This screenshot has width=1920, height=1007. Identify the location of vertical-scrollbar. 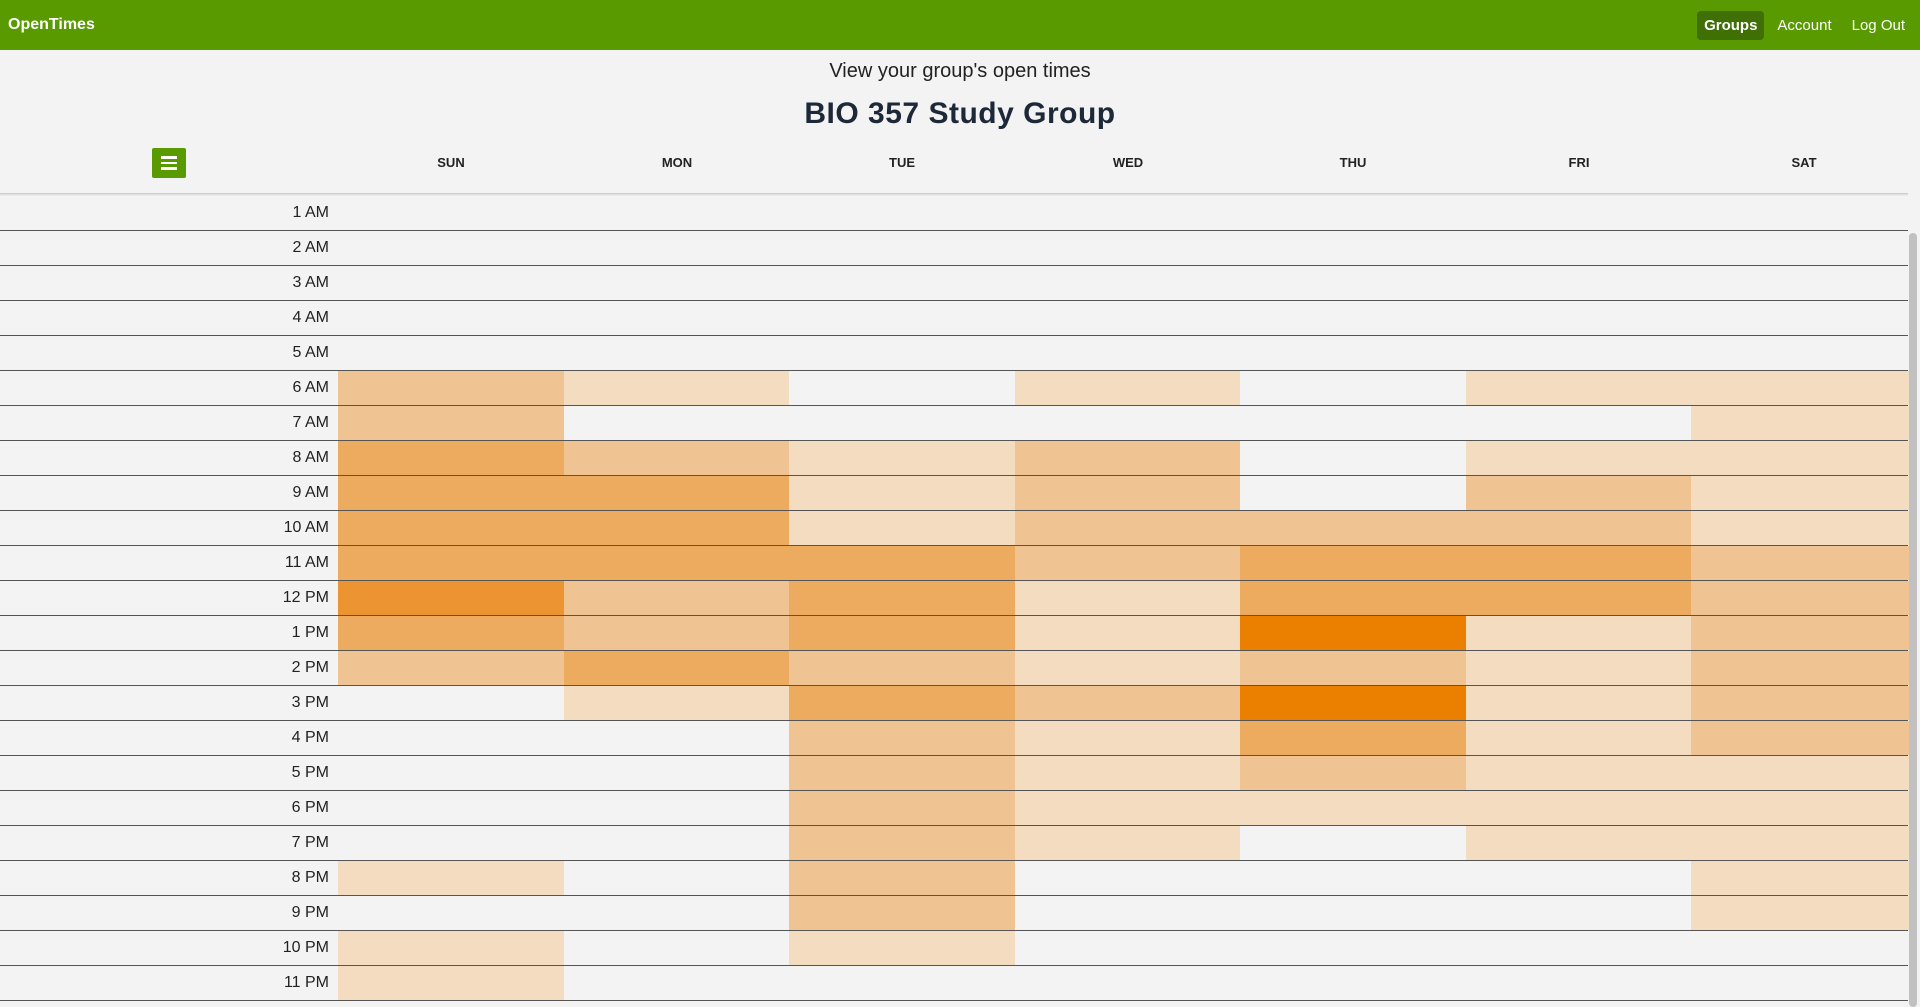
(1913, 620).